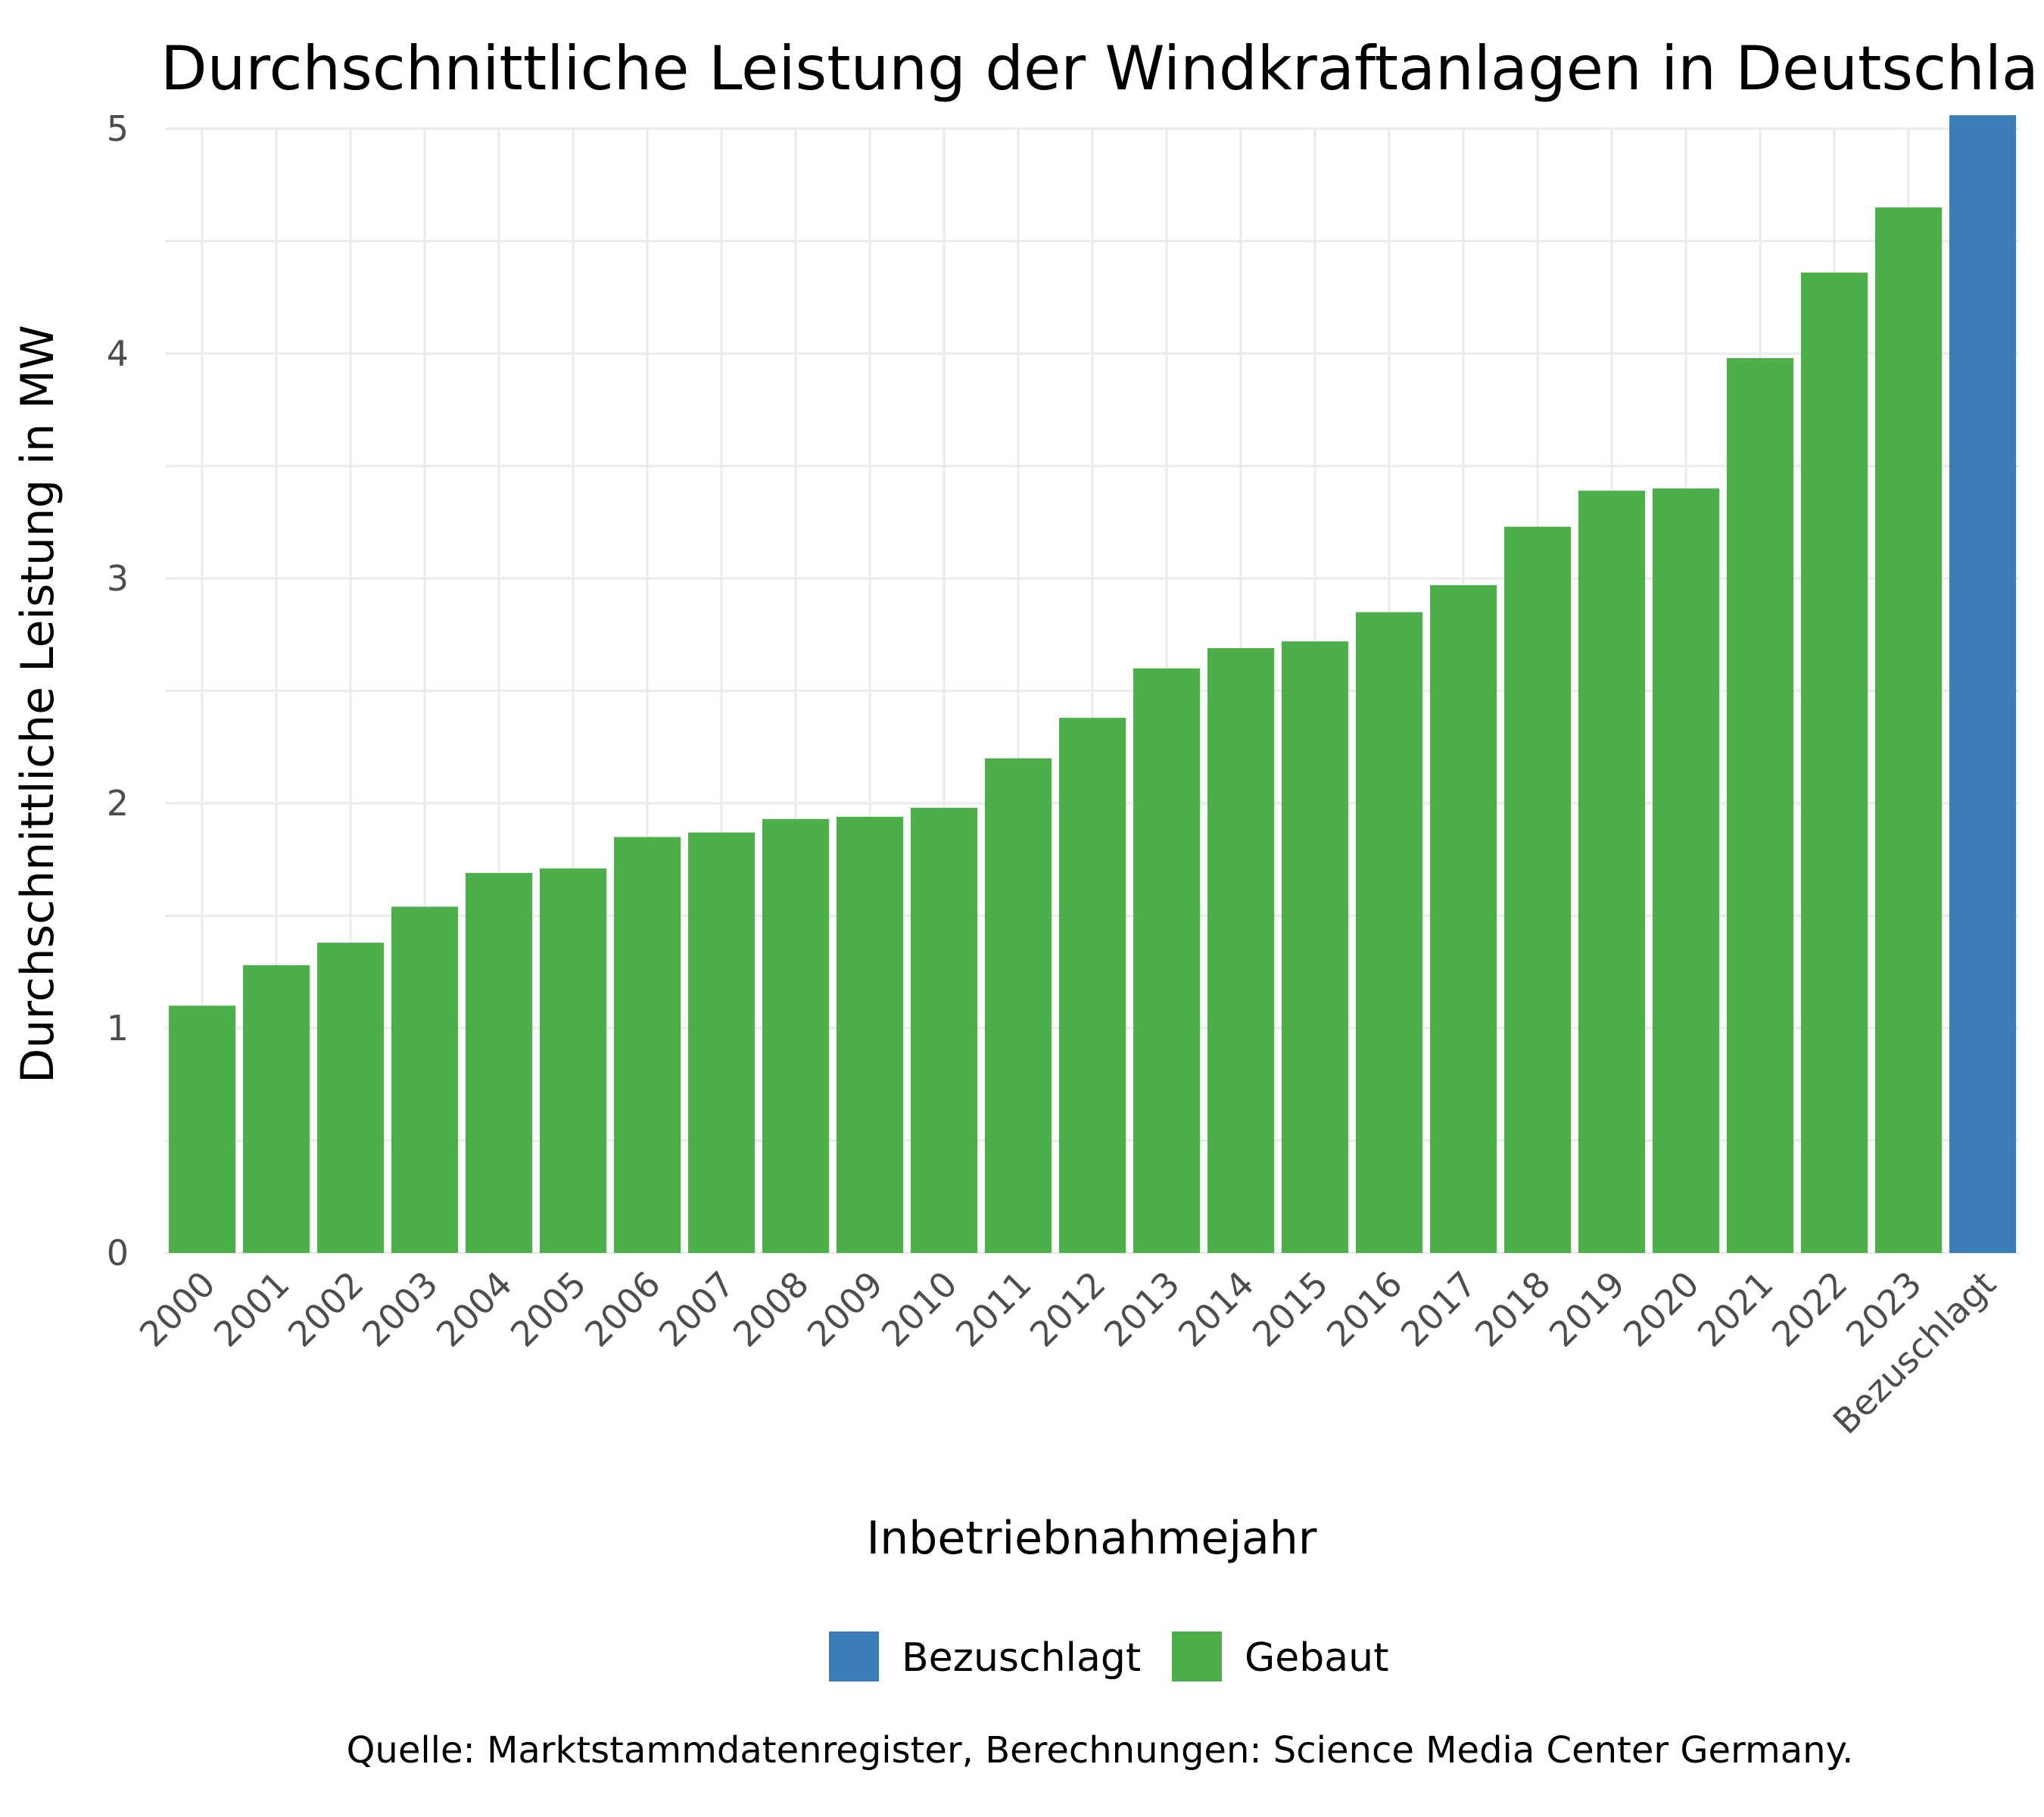 This screenshot has width=2044, height=1817. I want to click on x-tick-label: 2003, so click(400, 1309).